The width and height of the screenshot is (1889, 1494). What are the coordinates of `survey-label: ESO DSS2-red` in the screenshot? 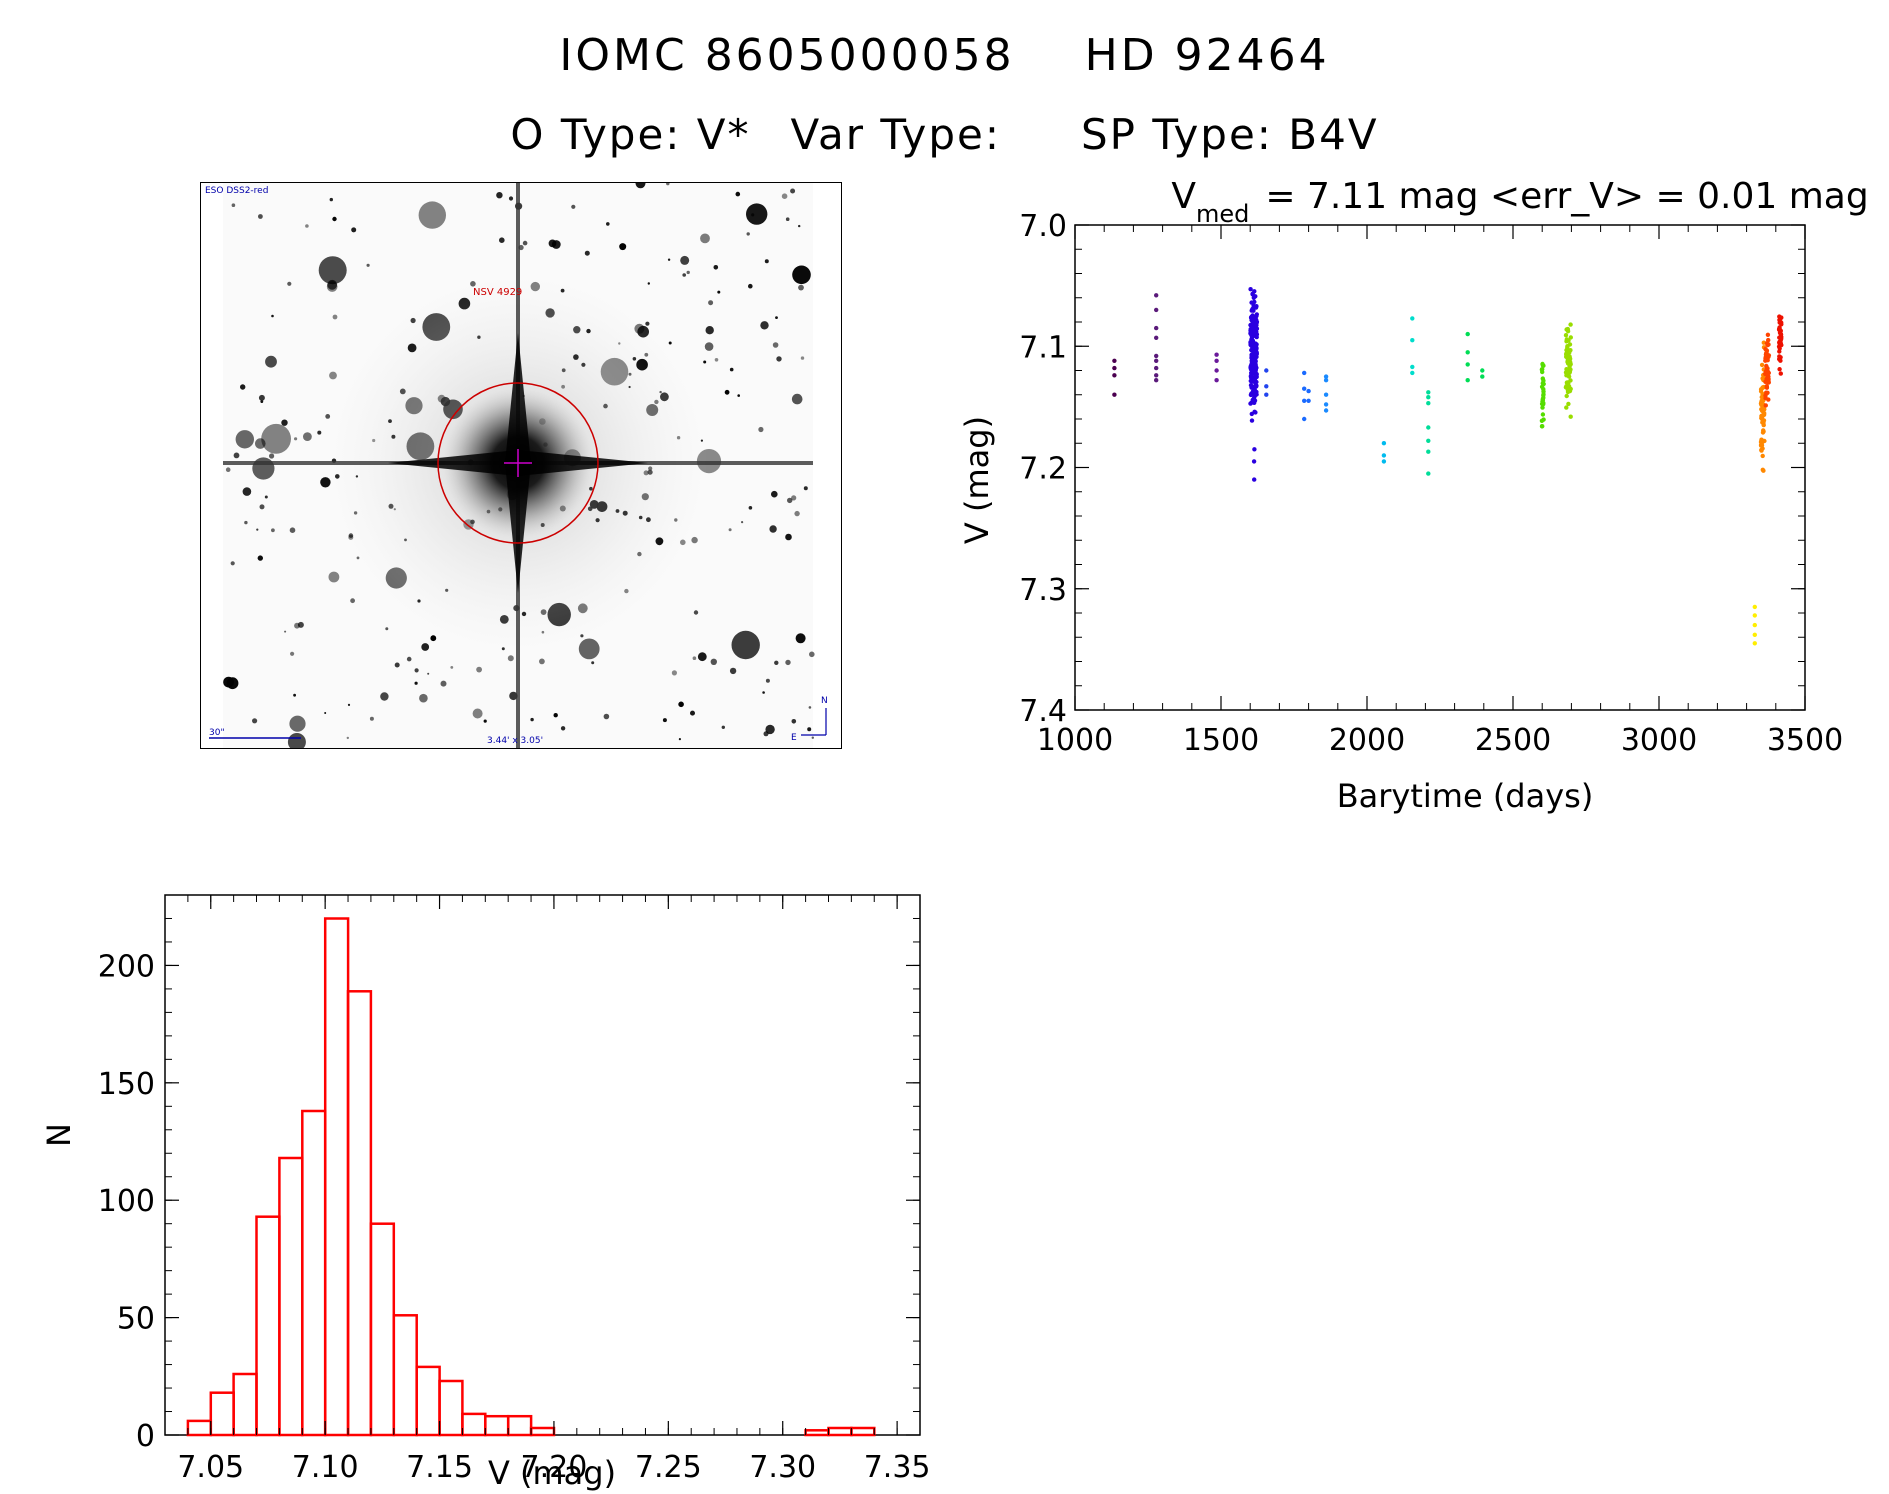 It's located at (236, 191).